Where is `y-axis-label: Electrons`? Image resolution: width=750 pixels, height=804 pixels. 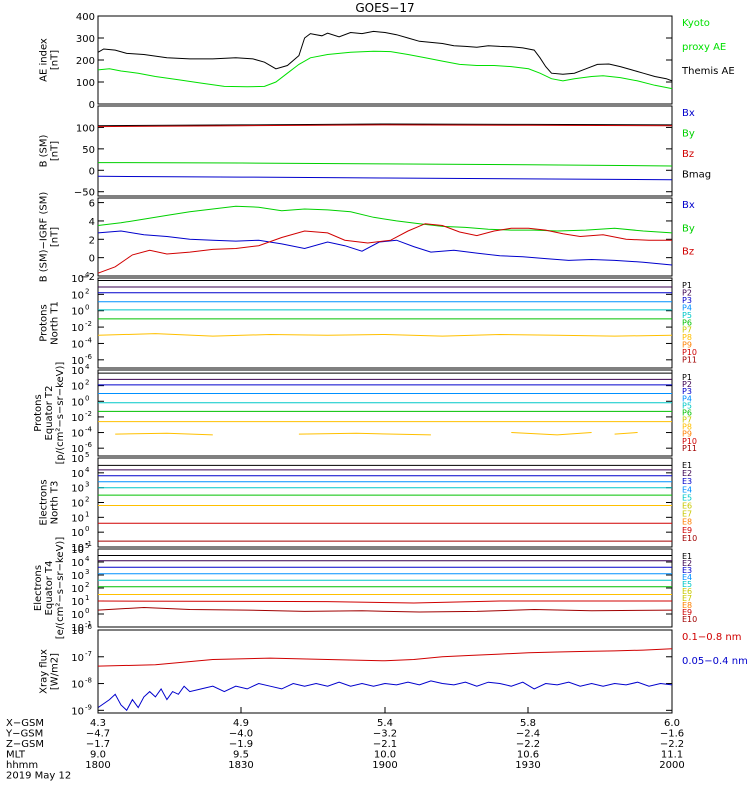
y-axis-label: Electrons is located at coordinates (38, 588).